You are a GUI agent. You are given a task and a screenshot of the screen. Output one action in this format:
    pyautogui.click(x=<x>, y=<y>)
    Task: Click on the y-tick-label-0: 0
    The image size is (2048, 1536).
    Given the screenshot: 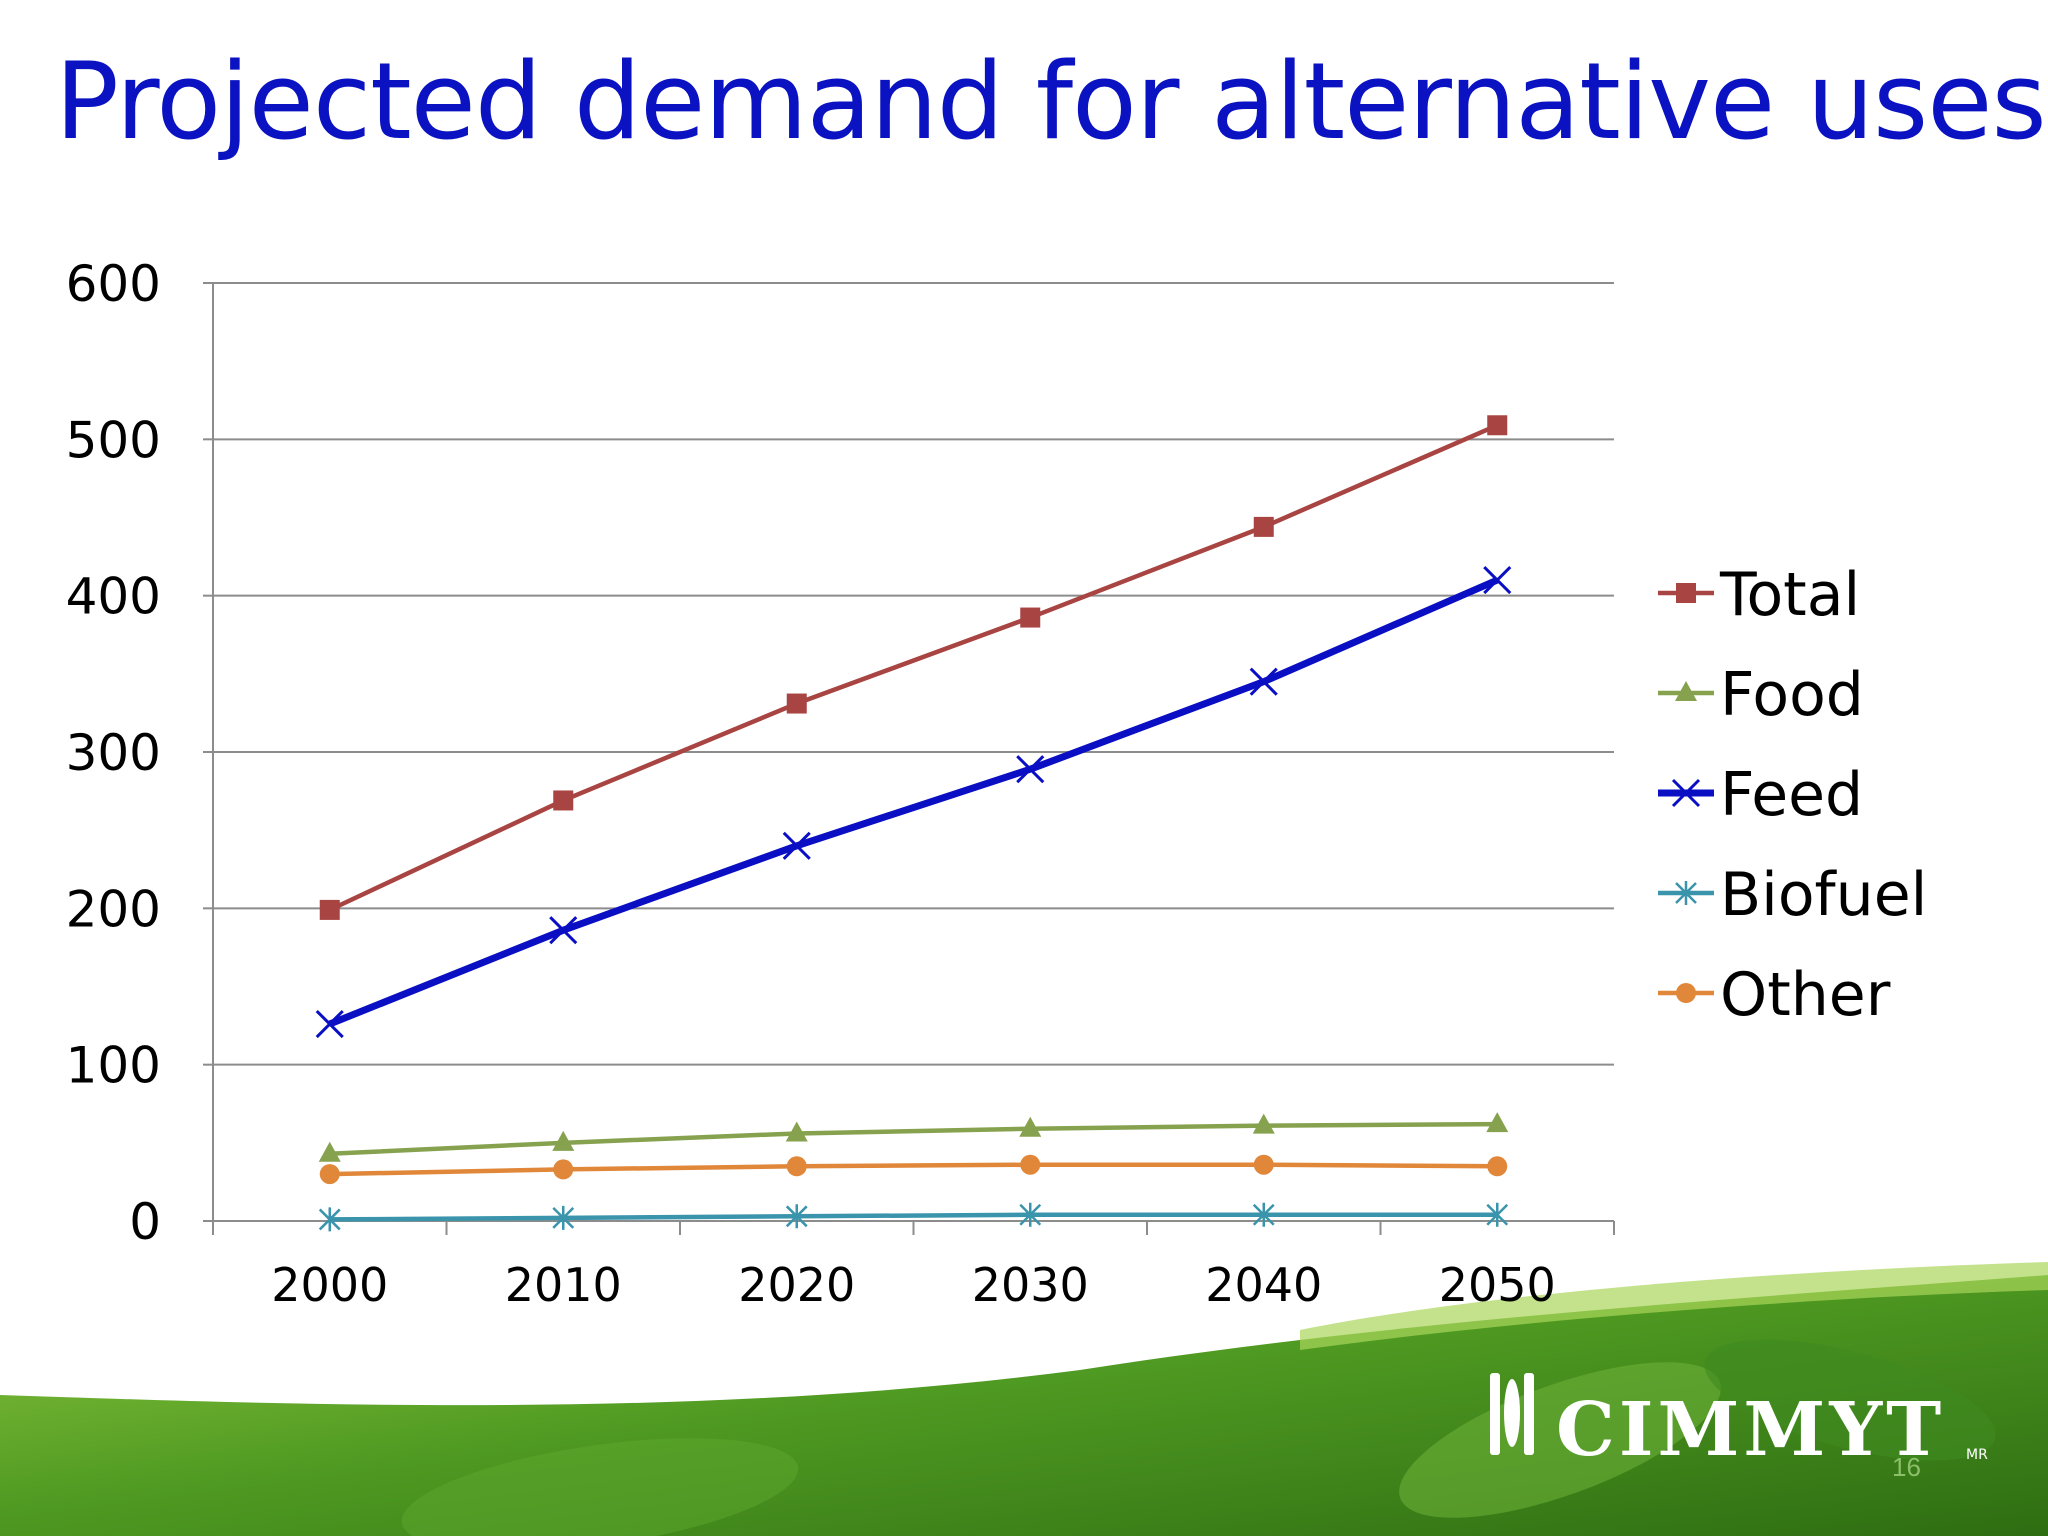 What is the action you would take?
    pyautogui.click(x=145, y=1222)
    